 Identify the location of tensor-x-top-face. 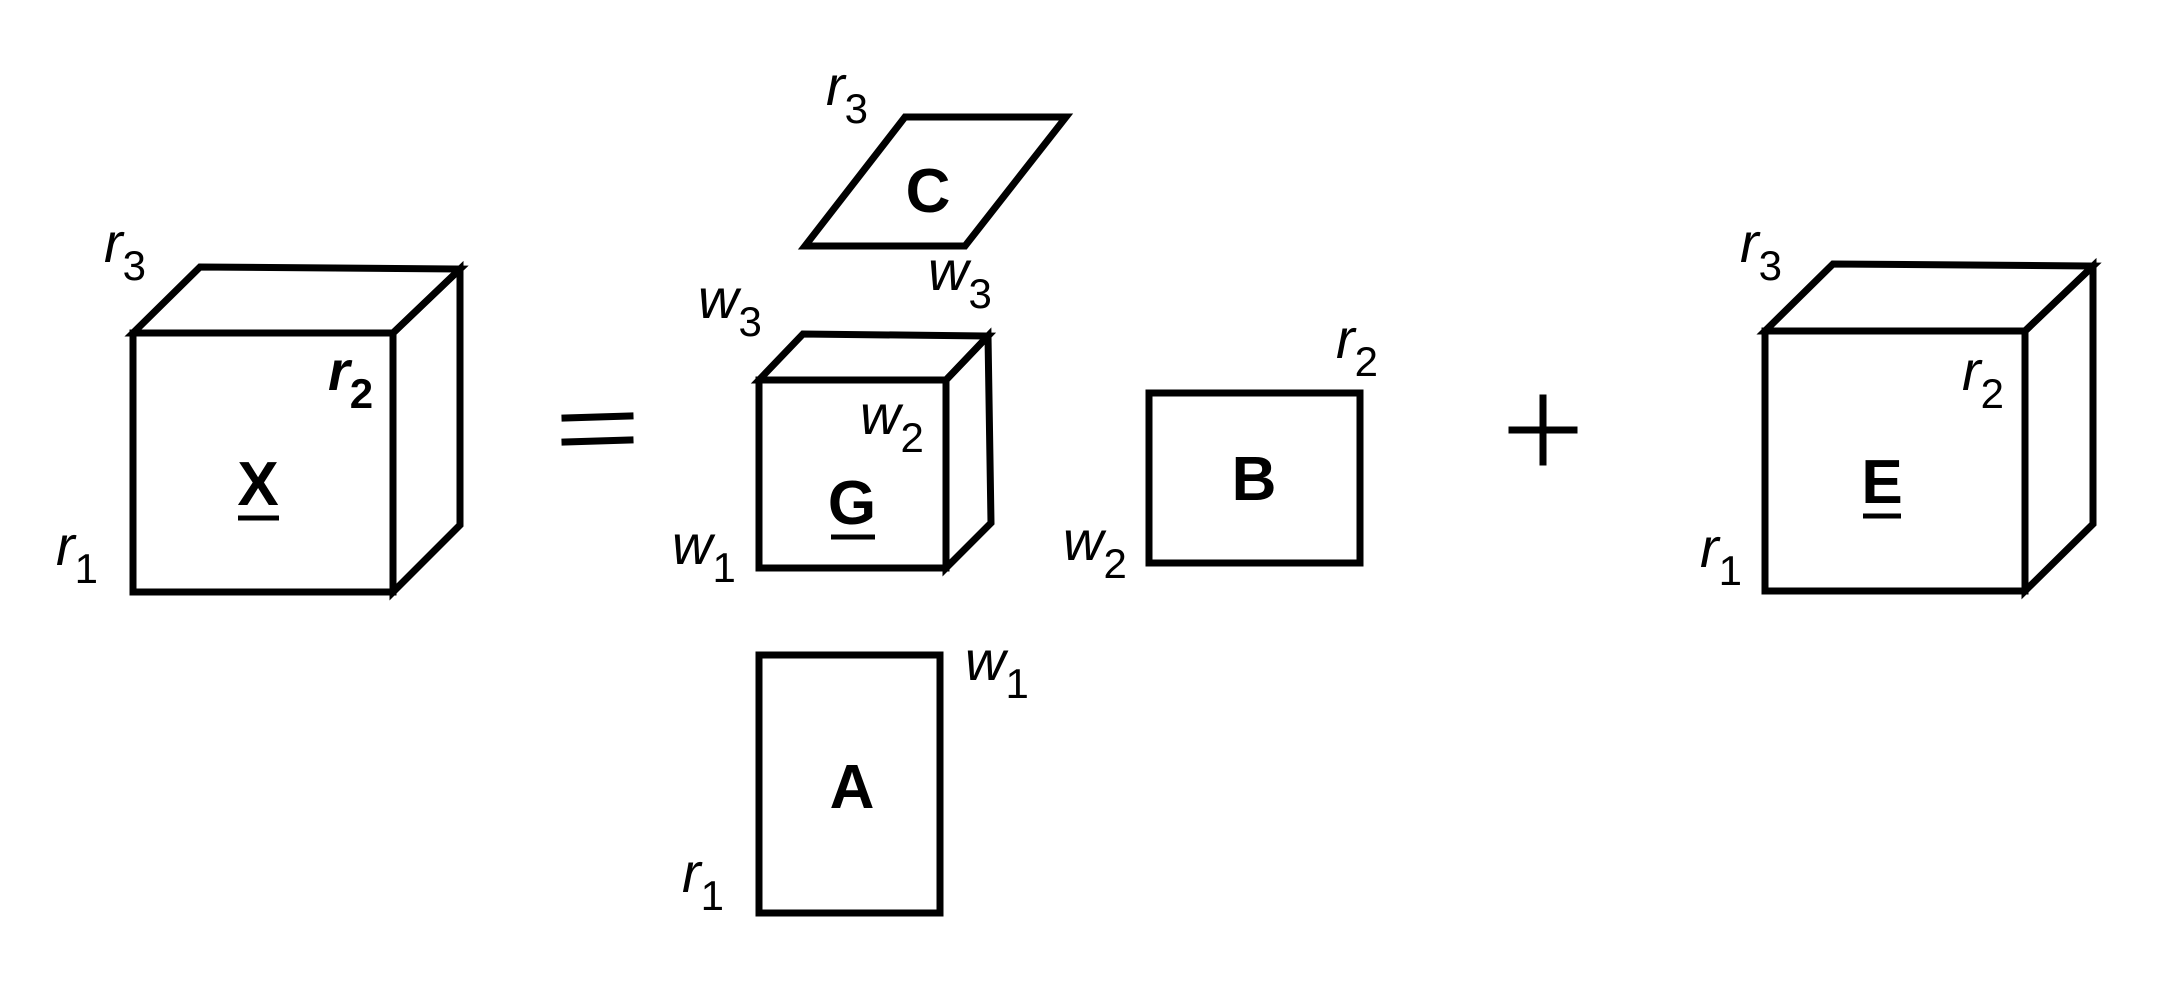
(296, 300).